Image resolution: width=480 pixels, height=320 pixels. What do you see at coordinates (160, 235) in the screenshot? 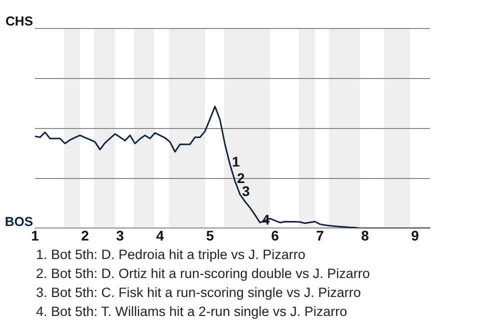
I see `x-tick-label: 4` at bounding box center [160, 235].